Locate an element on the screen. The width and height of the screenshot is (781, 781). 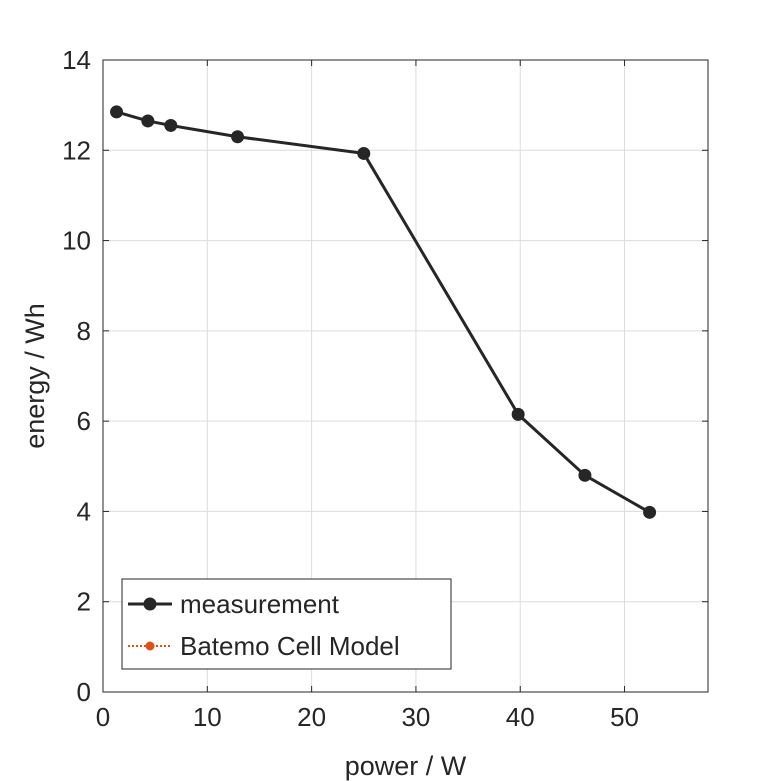
y-tick-label: 0 is located at coordinates (84, 692).